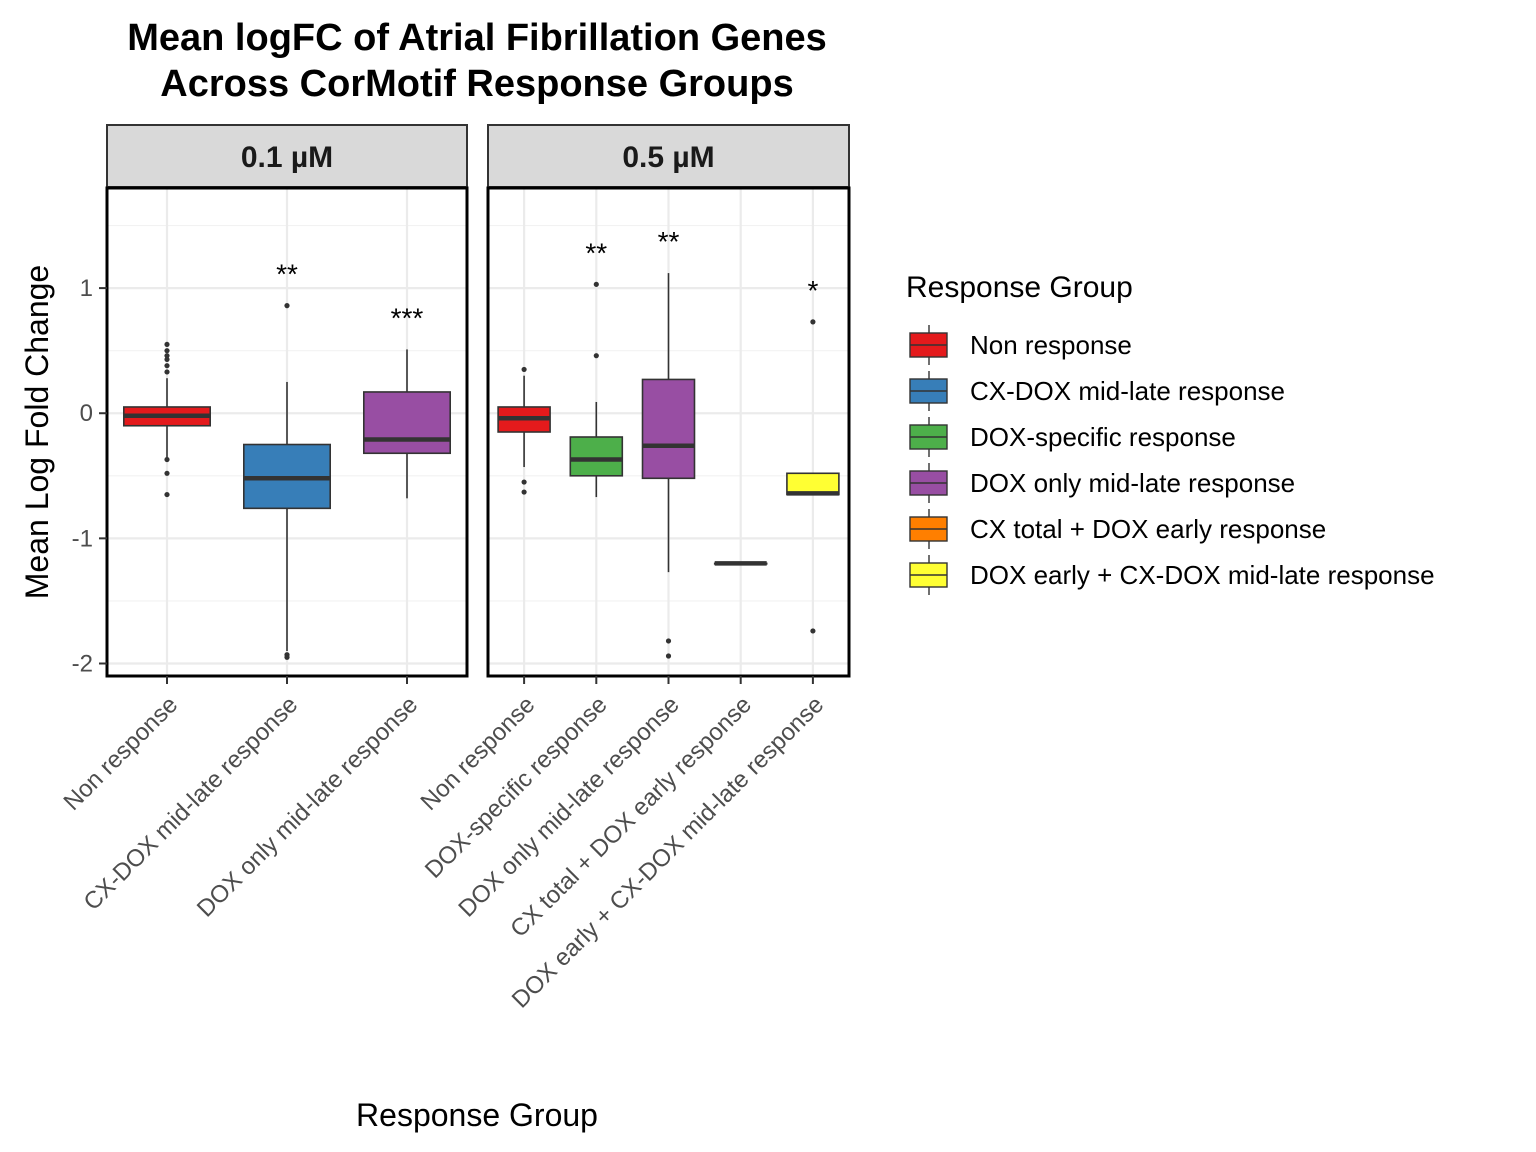 Image resolution: width=1536 pixels, height=1152 pixels. Describe the element at coordinates (86, 413) in the screenshot. I see `y-tick-label: 0` at that location.